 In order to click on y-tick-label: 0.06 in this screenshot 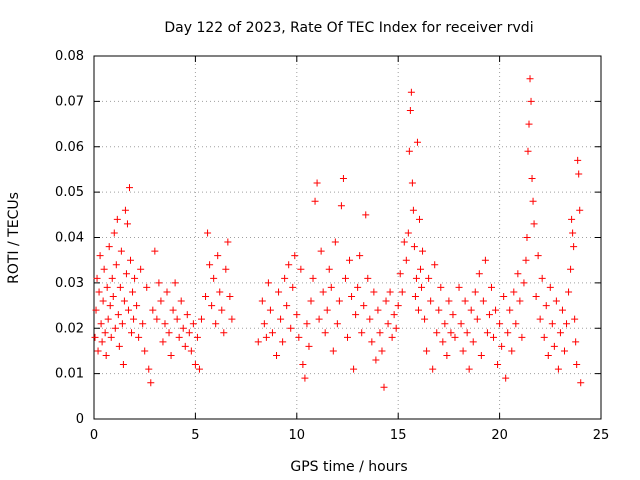, I will do `click(69, 147)`.